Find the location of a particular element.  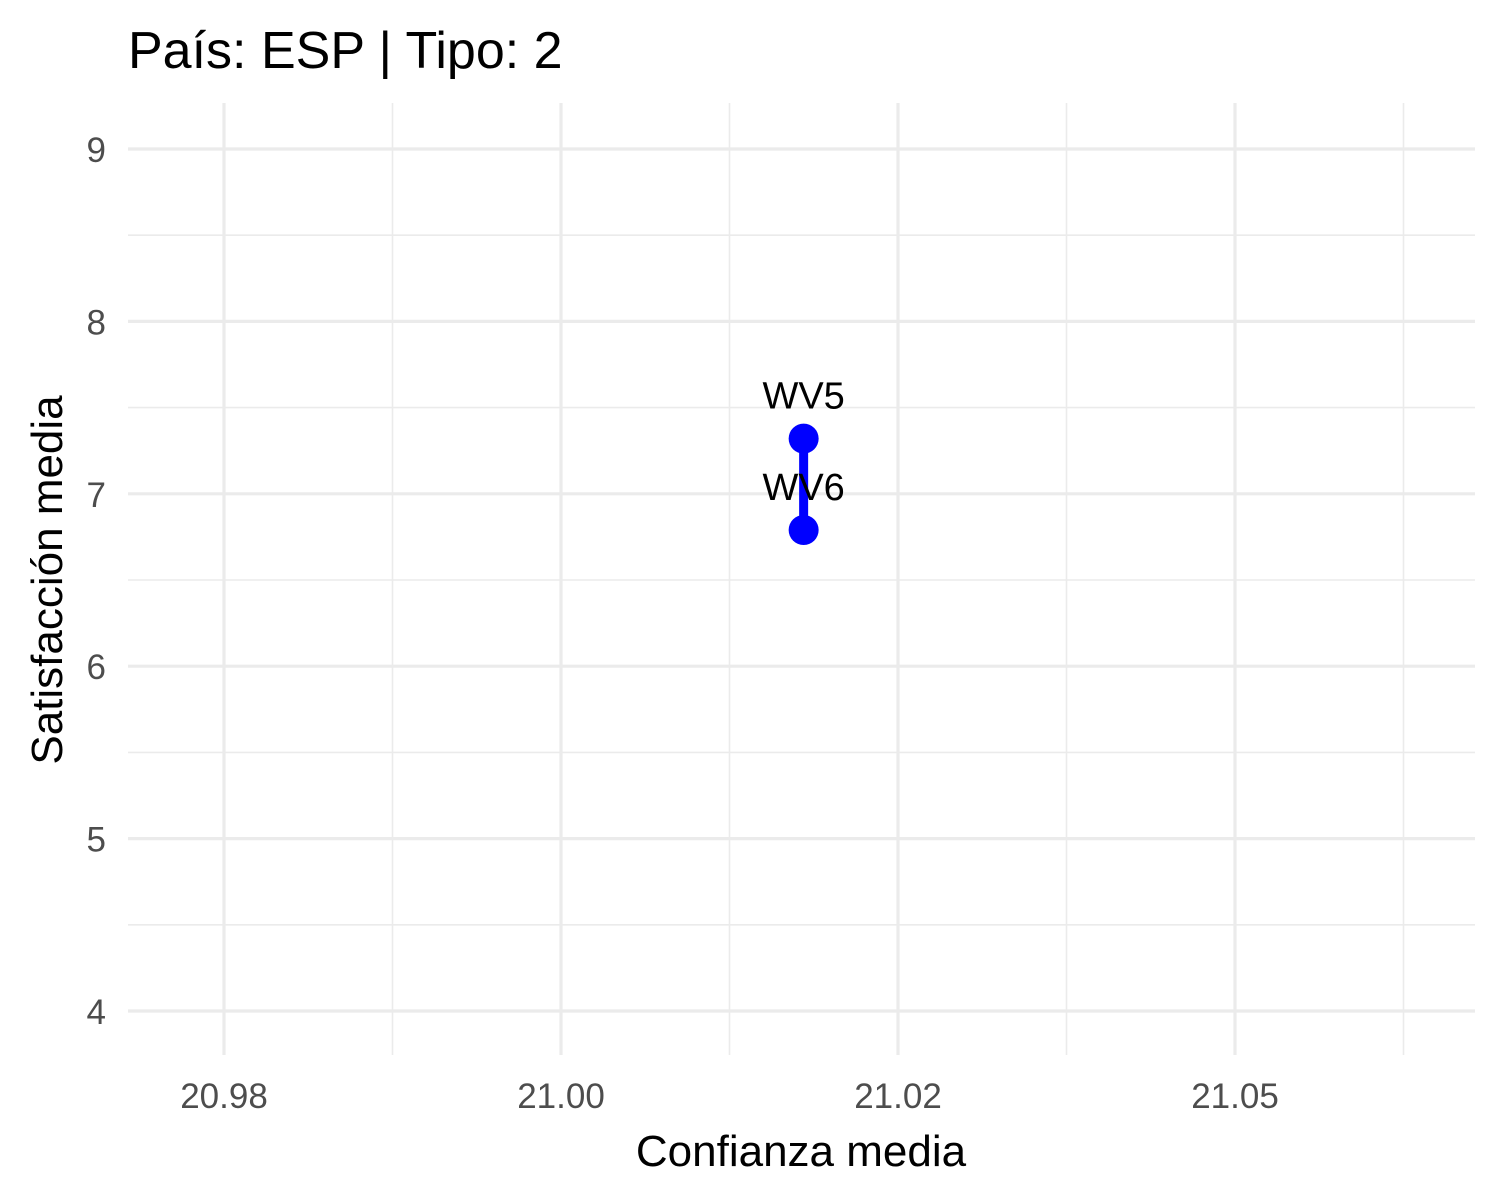

point-labels: WV5 WV6 is located at coordinates (803, 442).